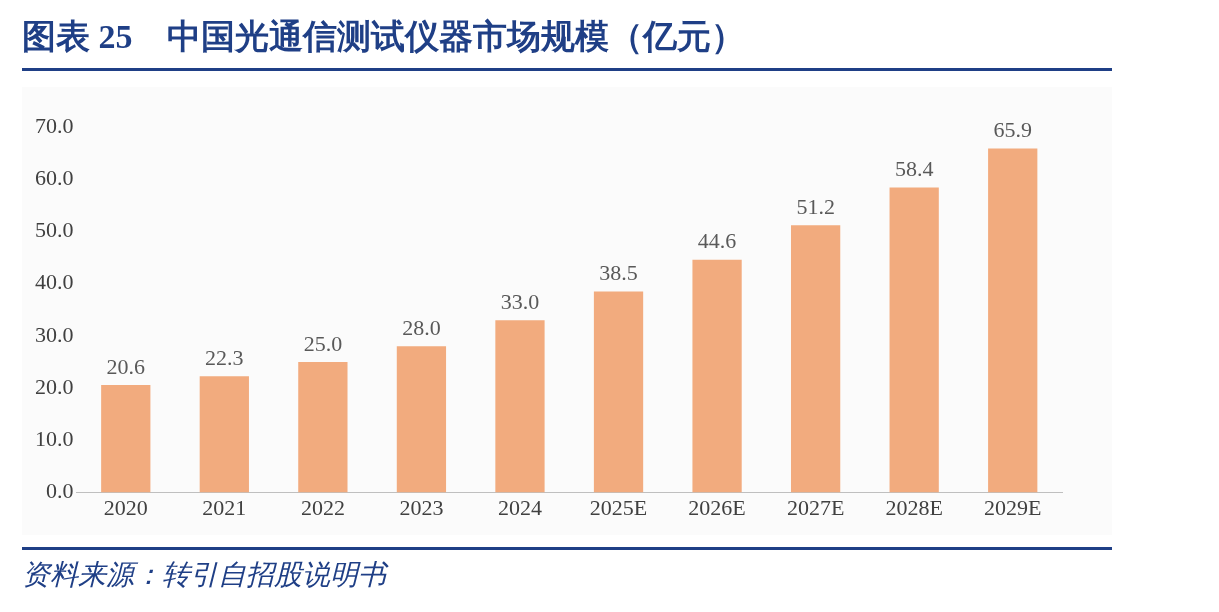 This screenshot has height=612, width=1219. Describe the element at coordinates (717, 507) in the screenshot. I see `x-tick-label: 2026E` at that location.